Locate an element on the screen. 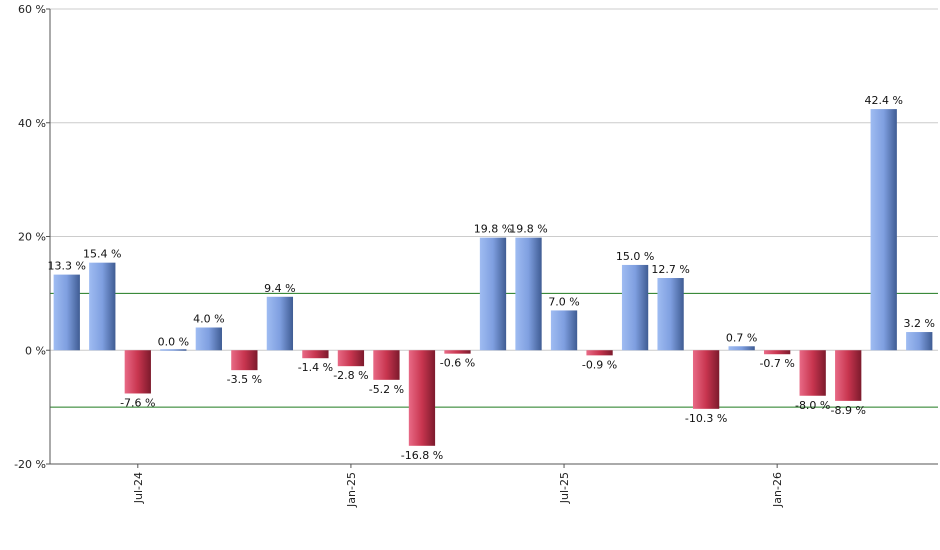 This screenshot has height=550, width=940. bar-value-label: -0.7 % is located at coordinates (776, 363).